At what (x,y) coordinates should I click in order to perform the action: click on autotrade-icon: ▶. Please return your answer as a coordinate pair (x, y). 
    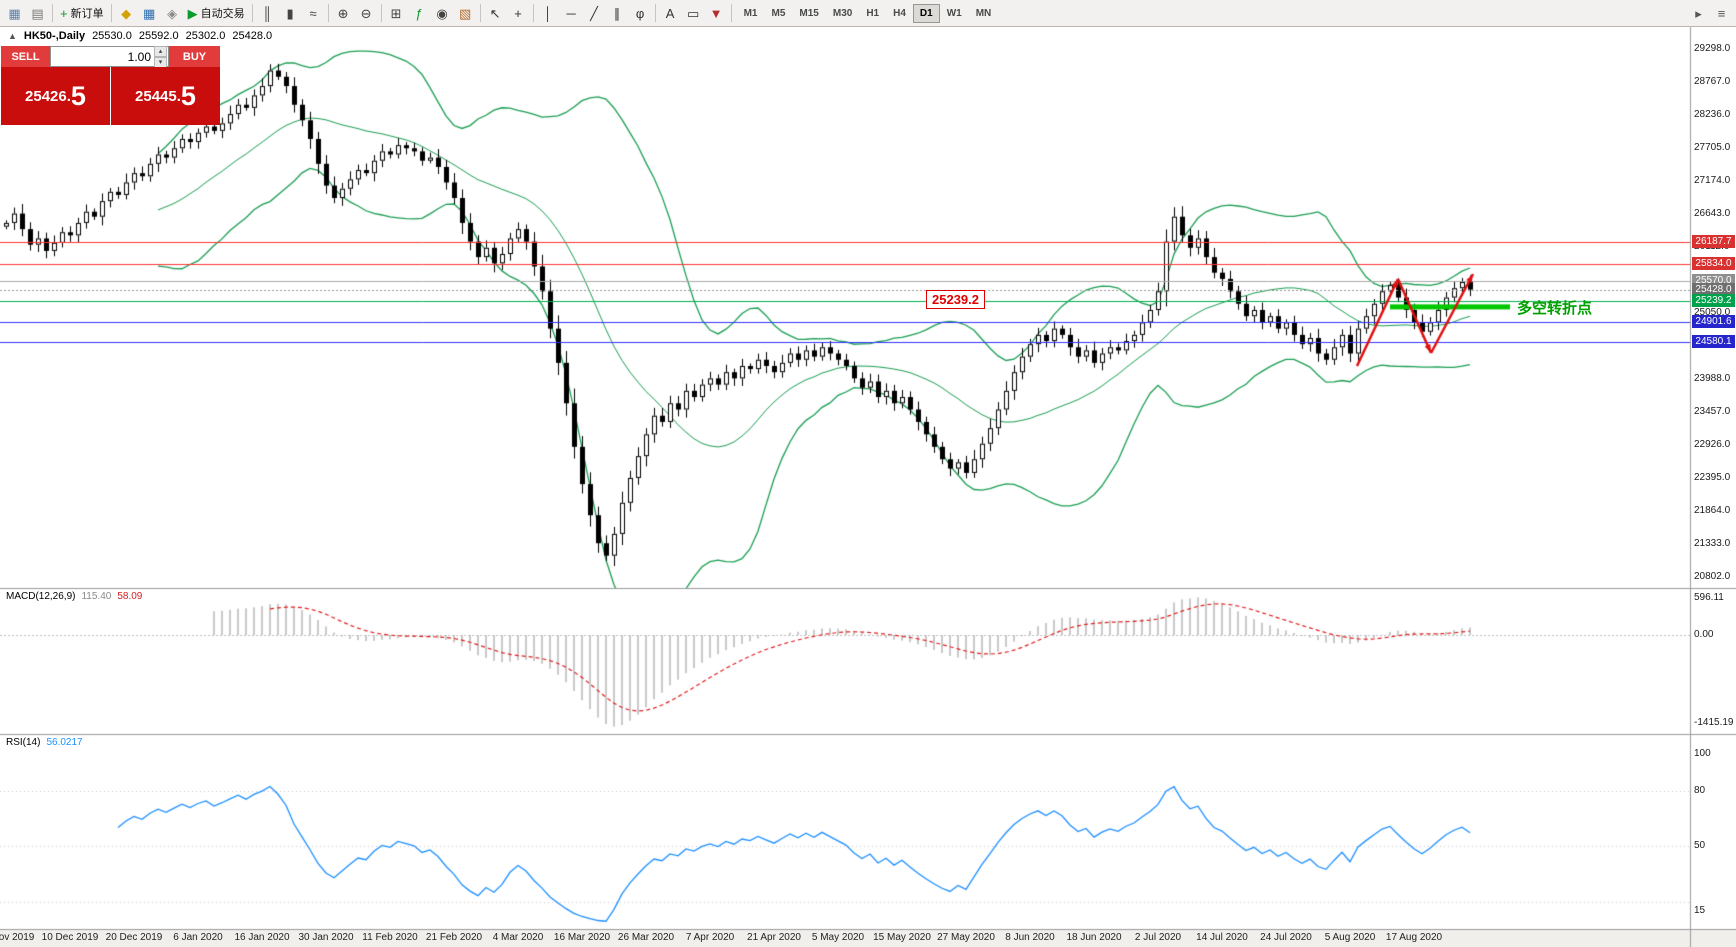
    Looking at the image, I should click on (192, 13).